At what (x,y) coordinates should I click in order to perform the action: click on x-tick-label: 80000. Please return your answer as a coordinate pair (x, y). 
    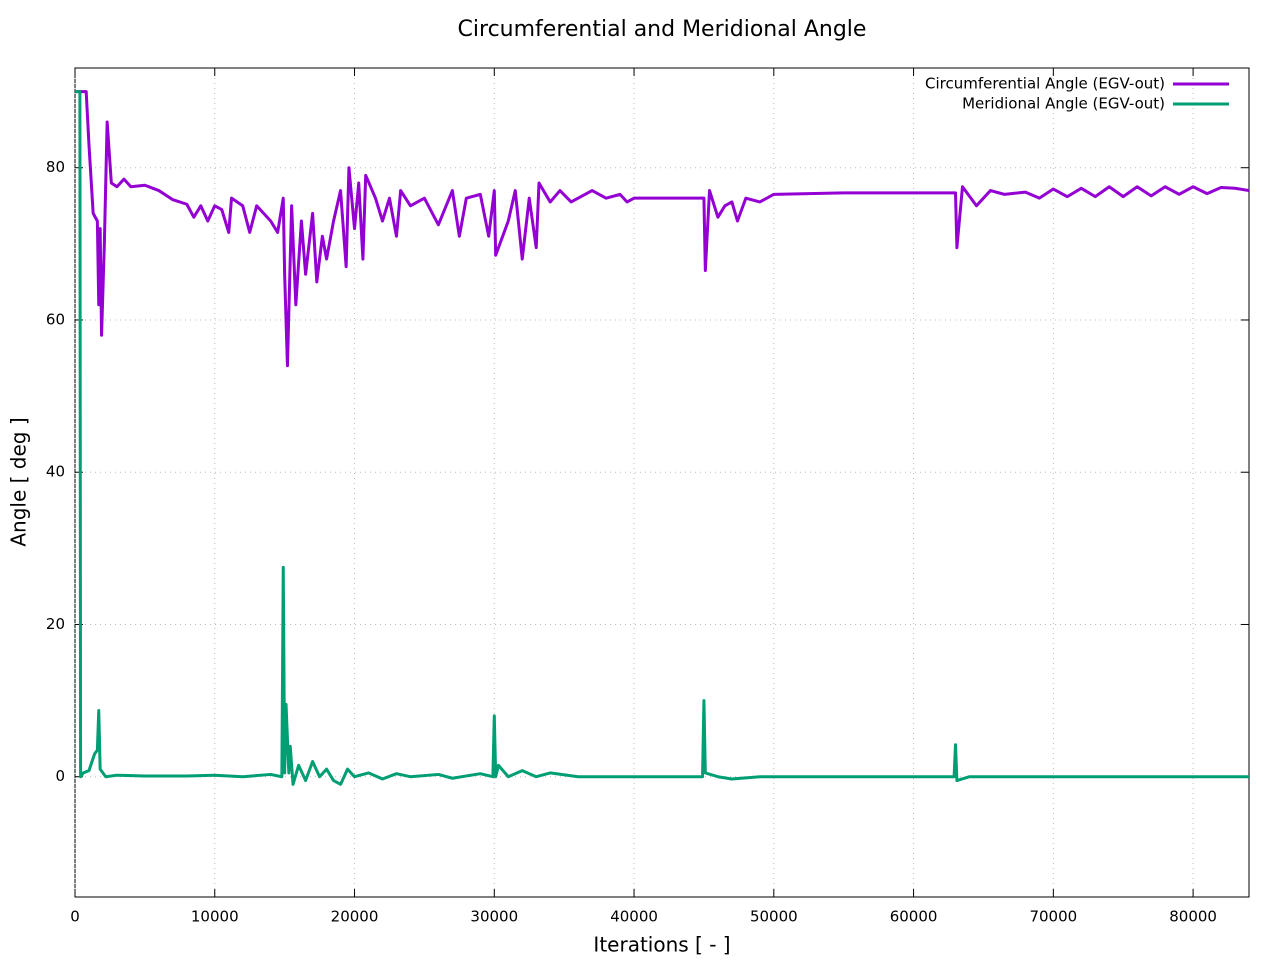
    Looking at the image, I should click on (1193, 917).